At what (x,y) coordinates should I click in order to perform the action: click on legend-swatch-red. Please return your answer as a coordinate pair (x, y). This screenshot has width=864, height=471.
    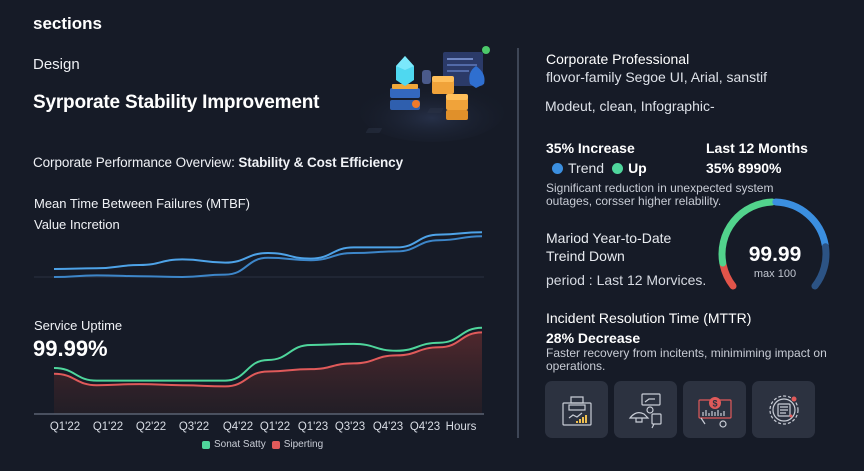
    Looking at the image, I should click on (275, 444).